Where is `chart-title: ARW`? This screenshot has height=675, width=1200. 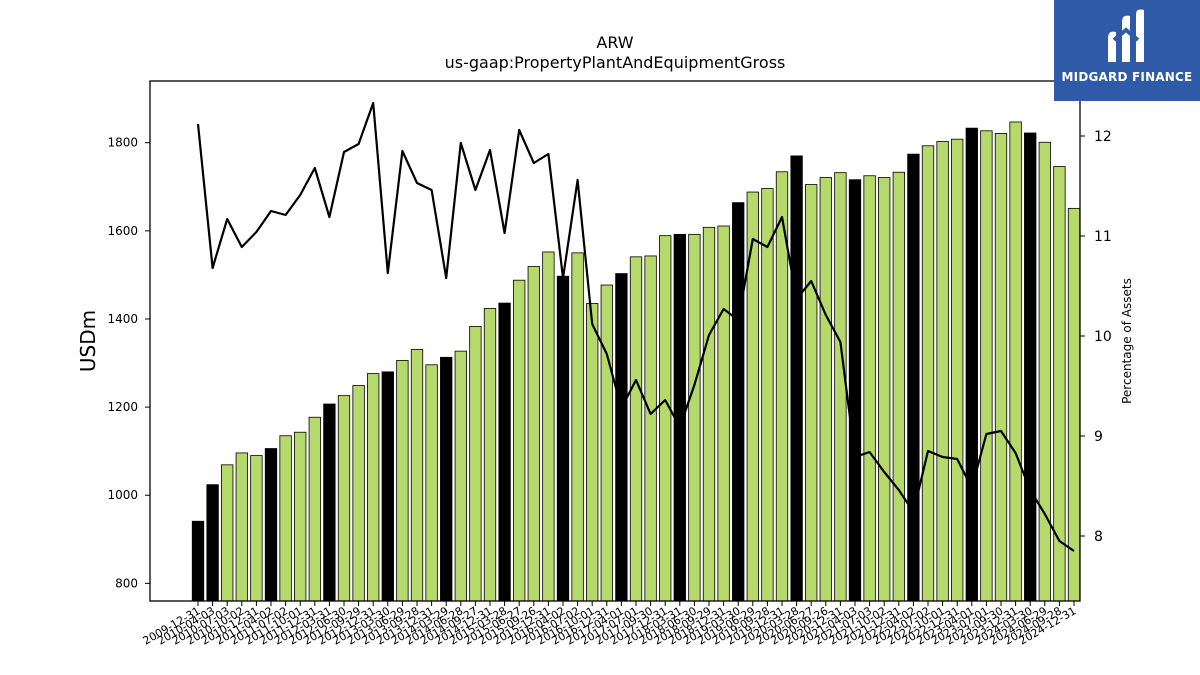
chart-title: ARW is located at coordinates (614, 42).